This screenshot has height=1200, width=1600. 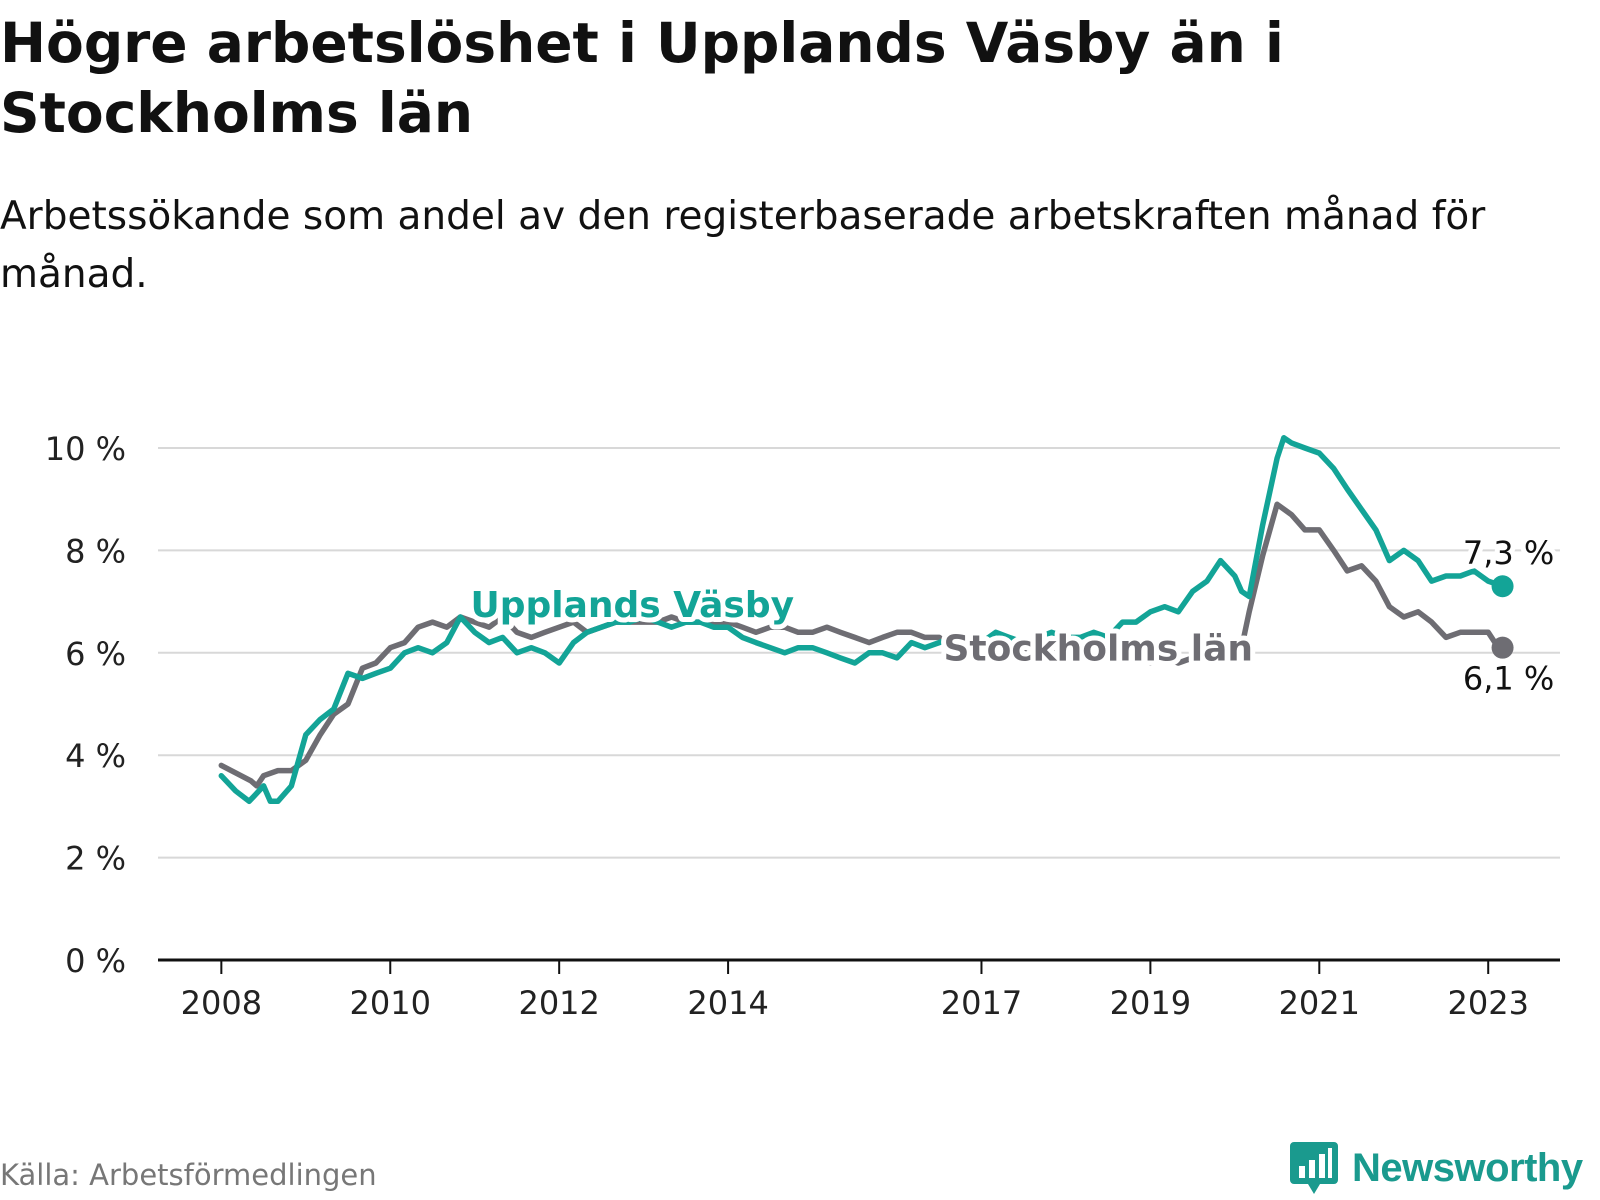 I want to click on end-value-upplands-vasby: 7,3 %, so click(x=1508, y=553).